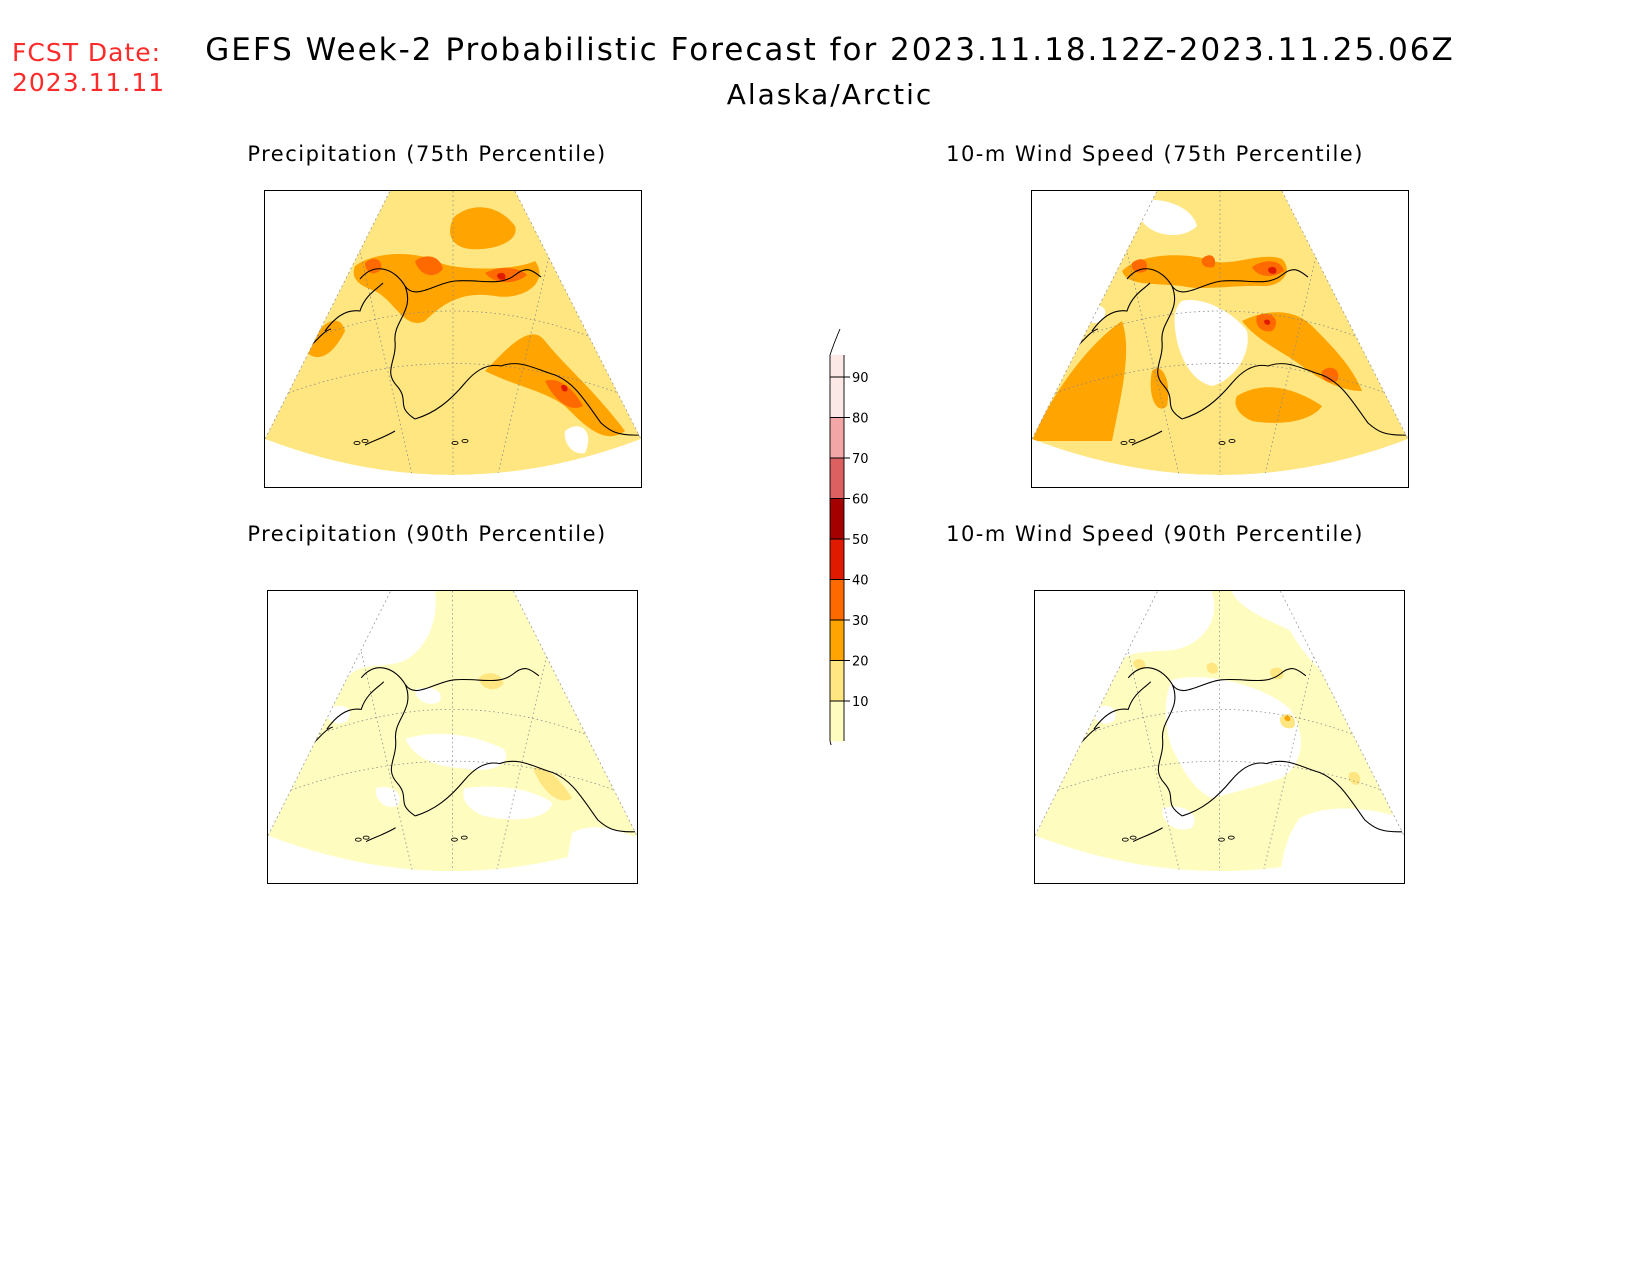 The height and width of the screenshot is (1275, 1650). I want to click on colorbar-legend: 10 20 30 40 50 60 70 80 90, so click(849, 536).